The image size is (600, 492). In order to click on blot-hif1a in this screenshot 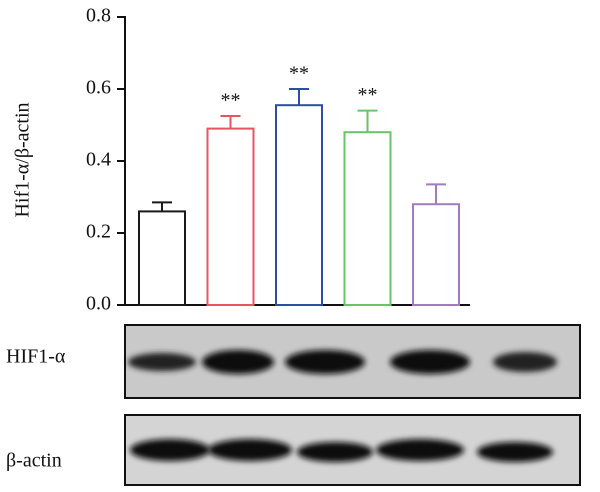, I will do `click(352, 361)`.